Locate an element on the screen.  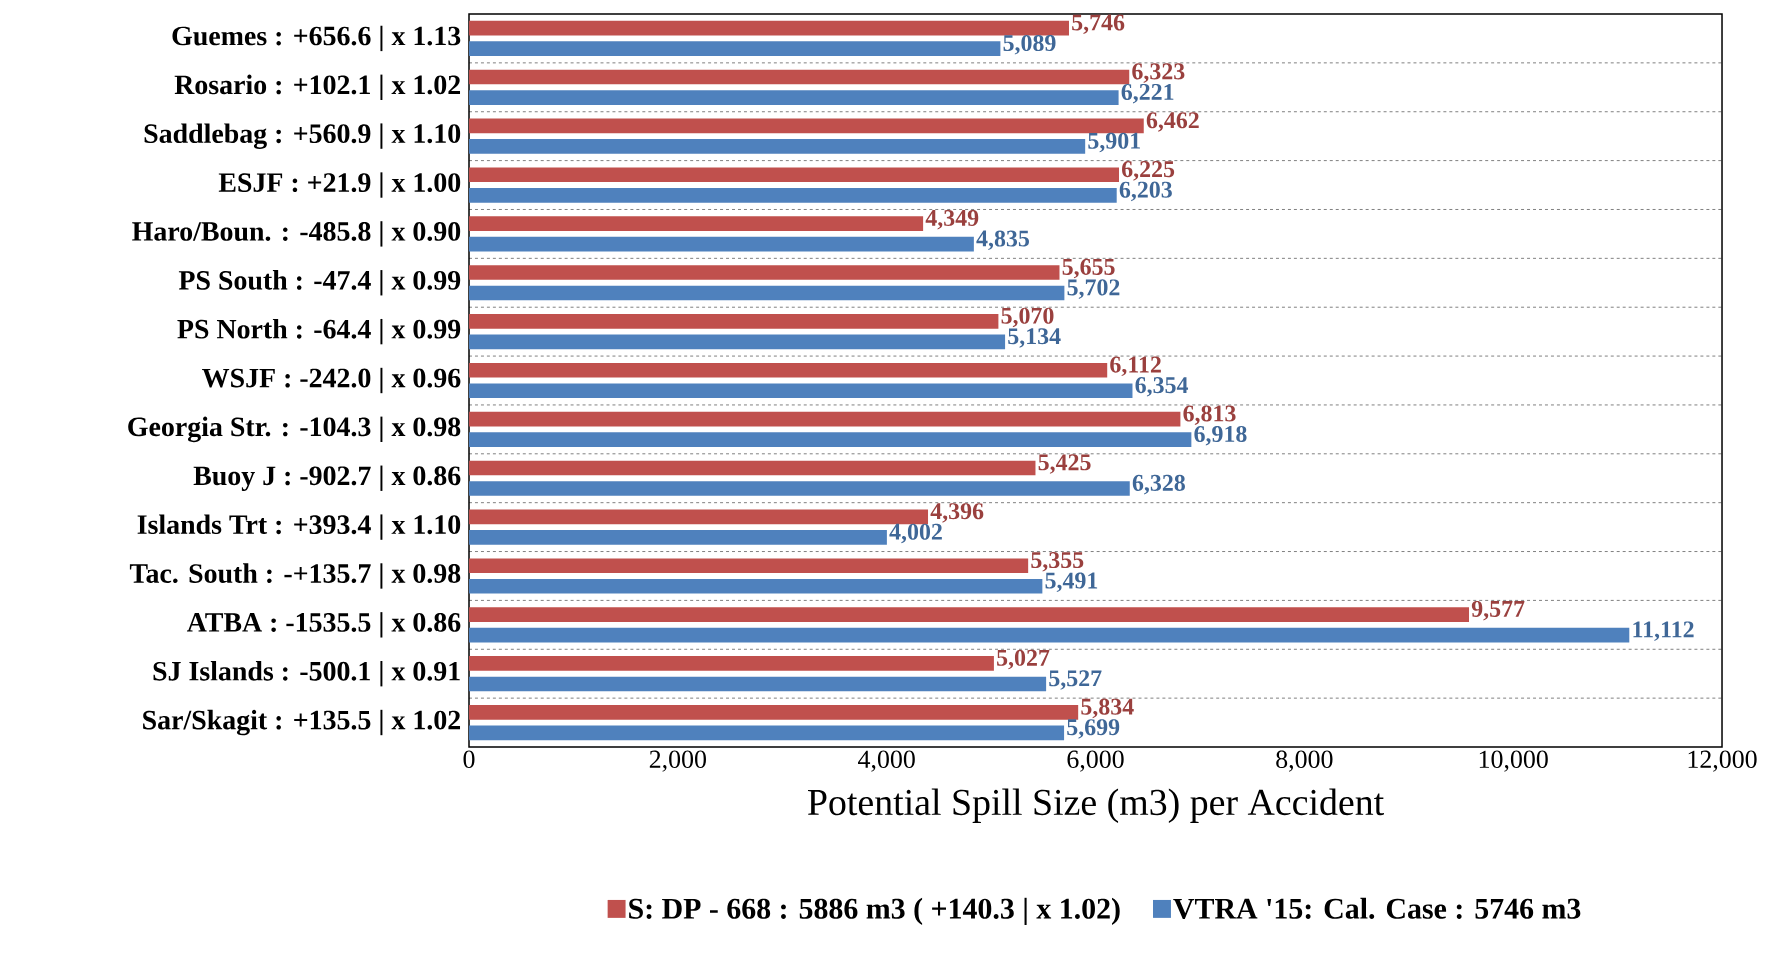
data-label: 6,323 is located at coordinates (1158, 73).